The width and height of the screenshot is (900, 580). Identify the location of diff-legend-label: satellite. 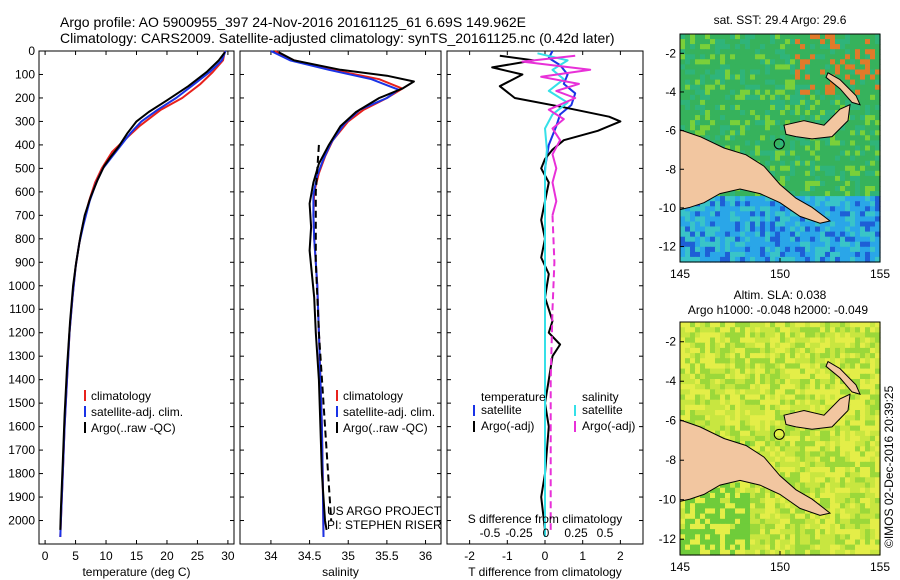
(602, 410).